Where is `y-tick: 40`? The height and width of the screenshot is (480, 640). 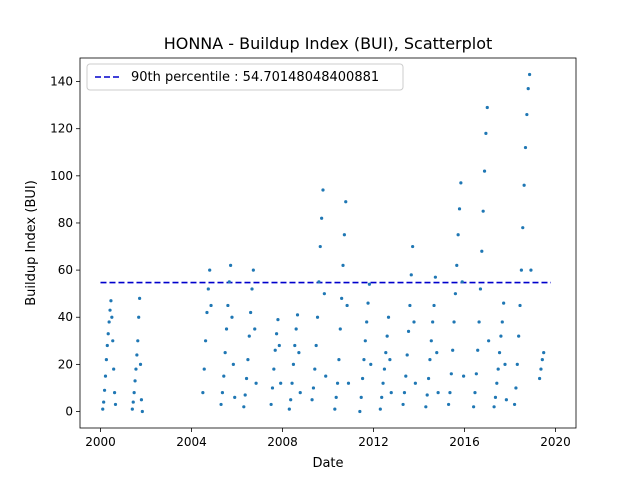
y-tick: 40 is located at coordinates (69, 317).